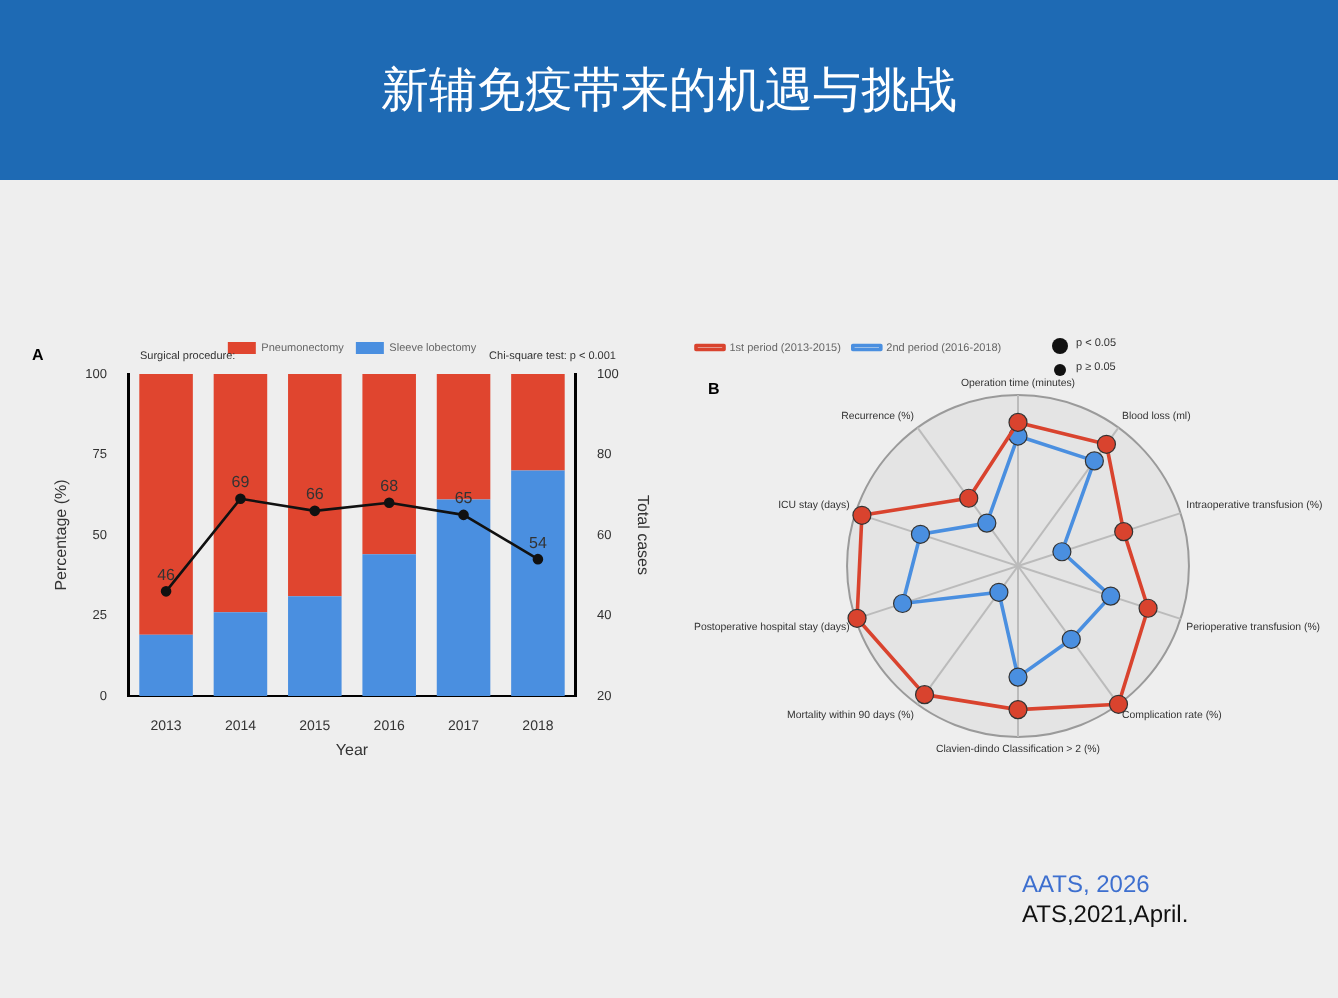 The height and width of the screenshot is (998, 1338). I want to click on data-label: 68, so click(390, 486).